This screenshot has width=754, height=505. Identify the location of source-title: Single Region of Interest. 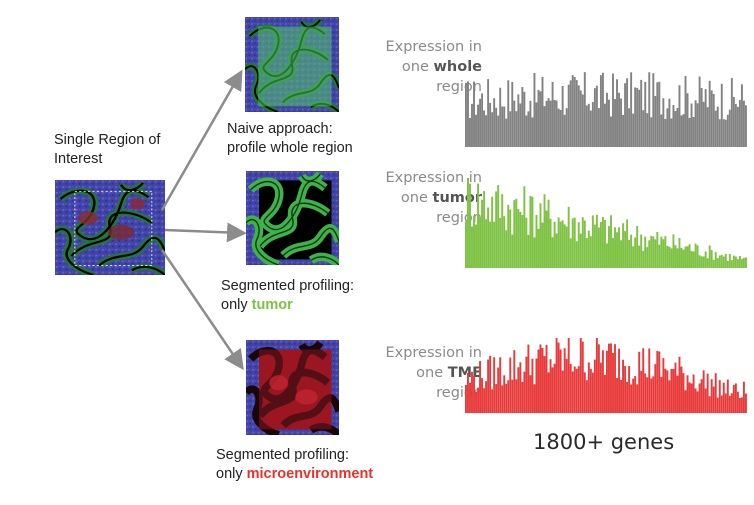
(107, 150).